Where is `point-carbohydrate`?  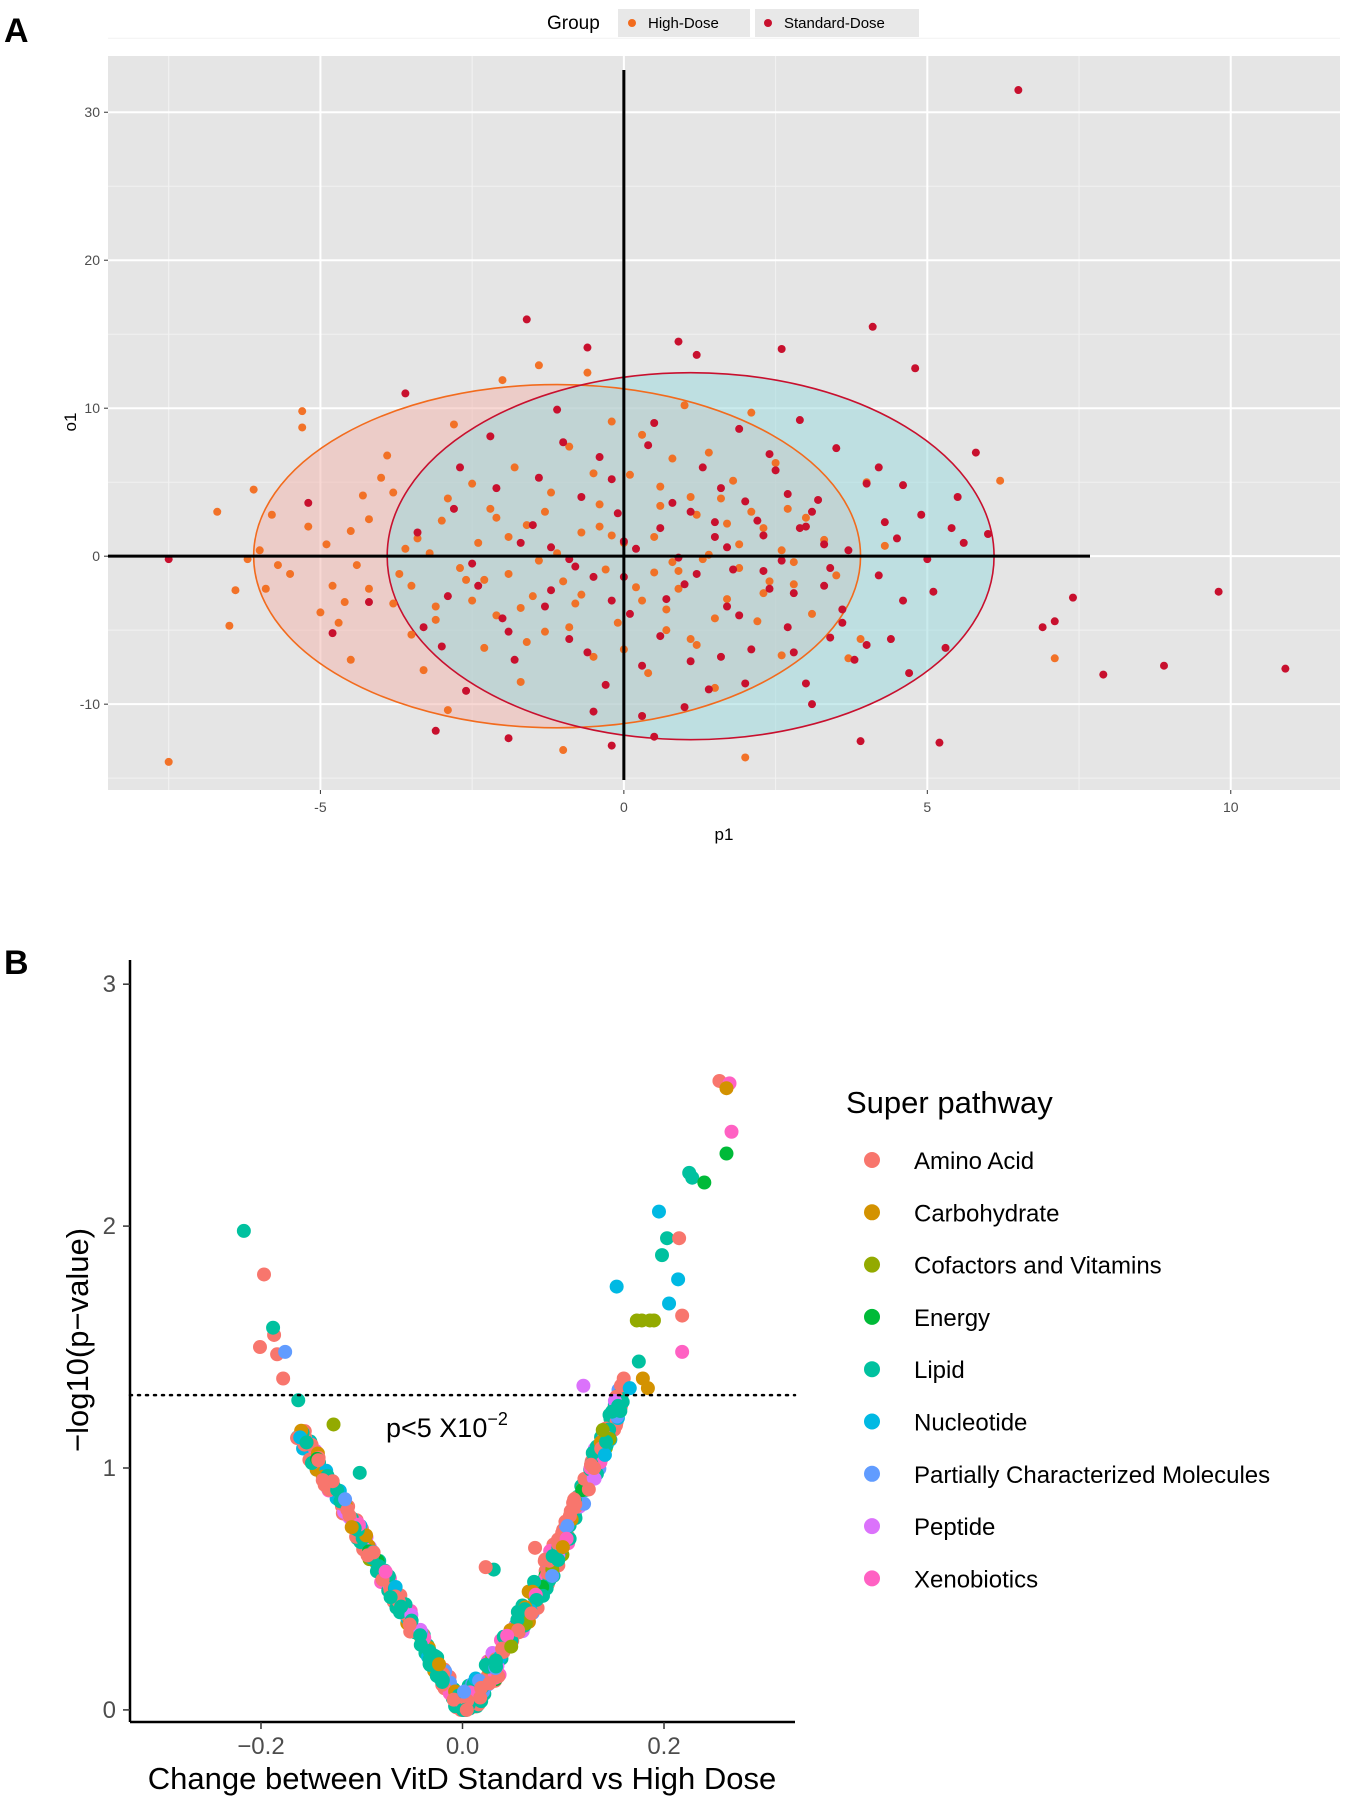
point-carbohydrate is located at coordinates (562, 1547).